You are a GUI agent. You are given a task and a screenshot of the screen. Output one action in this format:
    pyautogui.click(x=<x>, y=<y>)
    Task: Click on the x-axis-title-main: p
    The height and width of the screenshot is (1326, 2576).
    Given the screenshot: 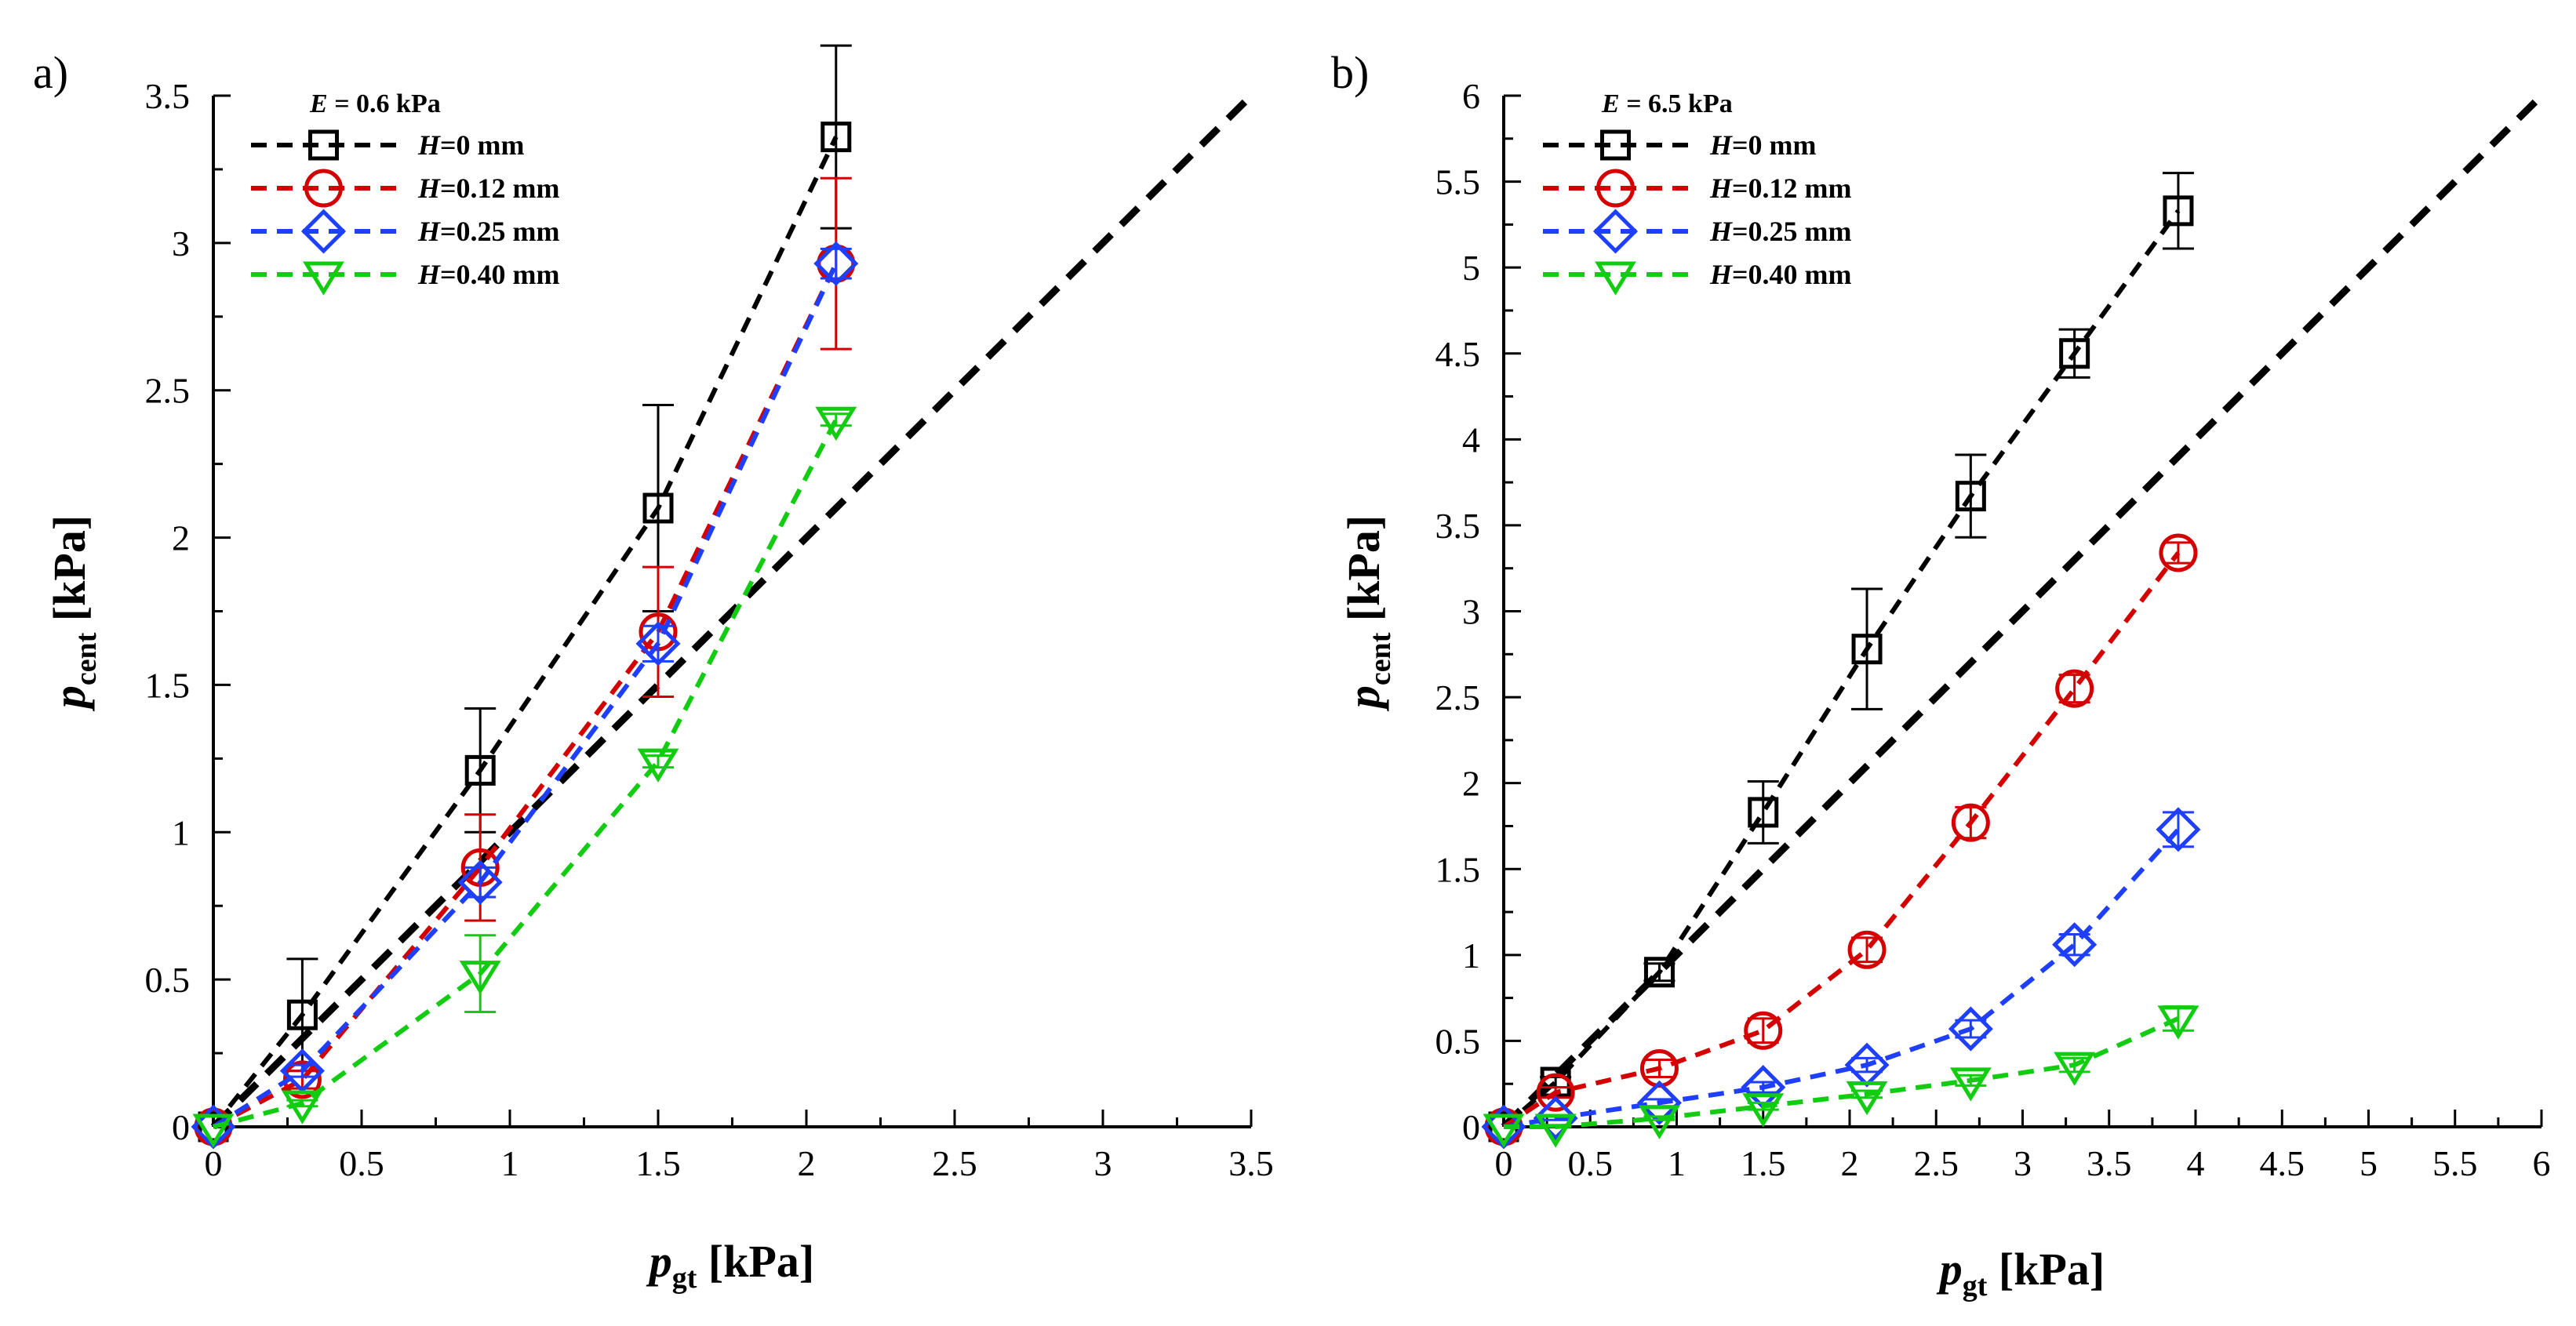 What is the action you would take?
    pyautogui.click(x=1950, y=1269)
    